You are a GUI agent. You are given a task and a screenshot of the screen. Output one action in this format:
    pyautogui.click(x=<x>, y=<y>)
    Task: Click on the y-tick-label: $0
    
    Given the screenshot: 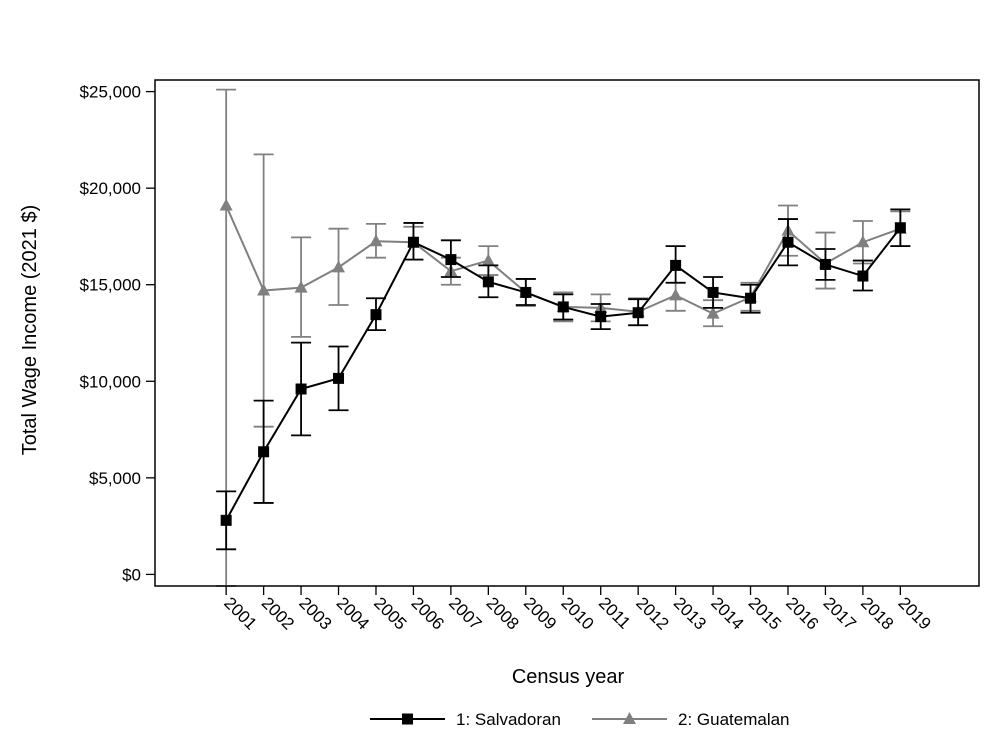 What is the action you would take?
    pyautogui.click(x=131, y=574)
    